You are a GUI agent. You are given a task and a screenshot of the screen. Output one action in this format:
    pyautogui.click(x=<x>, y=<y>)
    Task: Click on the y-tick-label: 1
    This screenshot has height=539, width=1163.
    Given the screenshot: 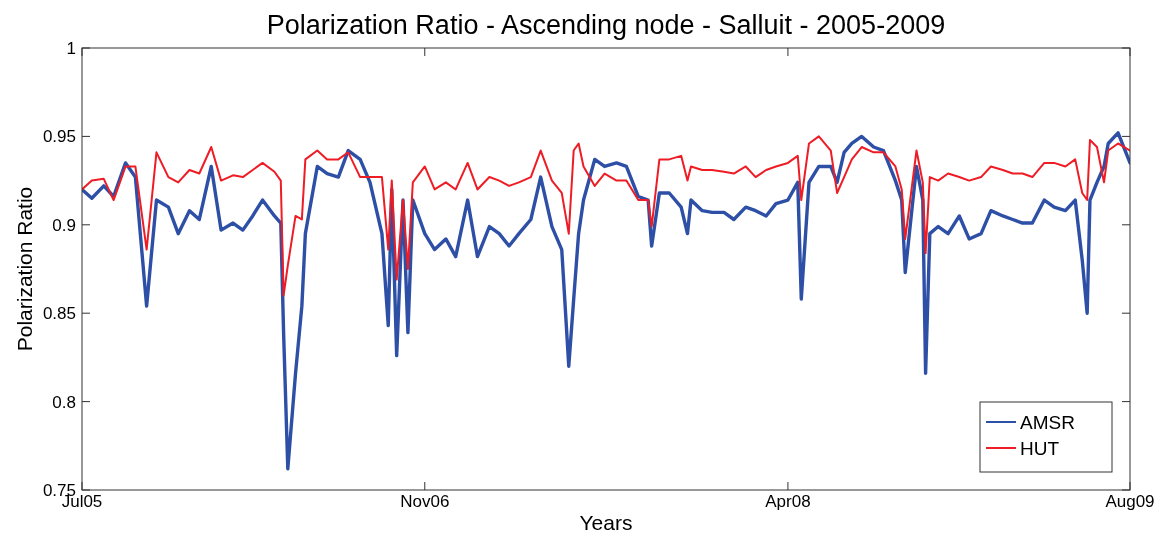 What is the action you would take?
    pyautogui.click(x=71, y=48)
    